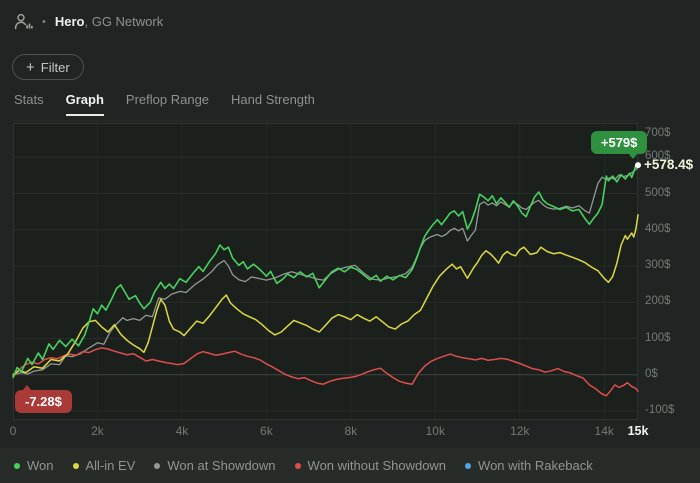 Image resolution: width=700 pixels, height=483 pixels. What do you see at coordinates (97, 431) in the screenshot?
I see `x-tick-label: 2k` at bounding box center [97, 431].